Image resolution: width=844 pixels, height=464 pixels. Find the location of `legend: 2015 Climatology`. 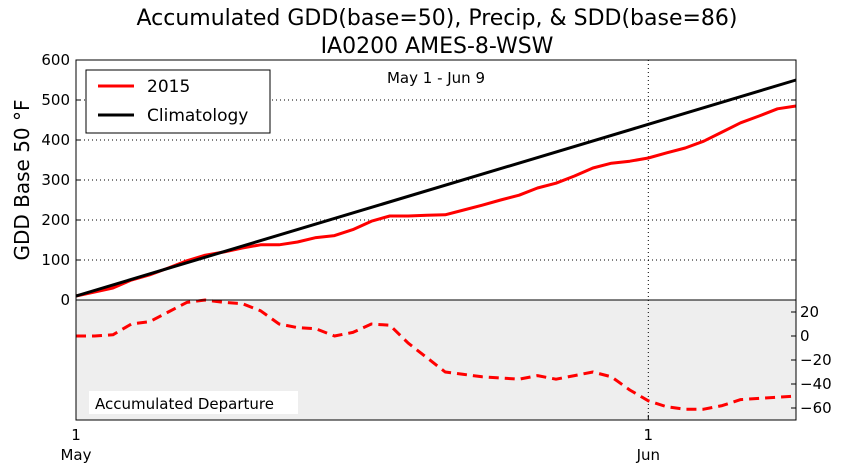

legend: 2015 Climatology is located at coordinates (178, 101).